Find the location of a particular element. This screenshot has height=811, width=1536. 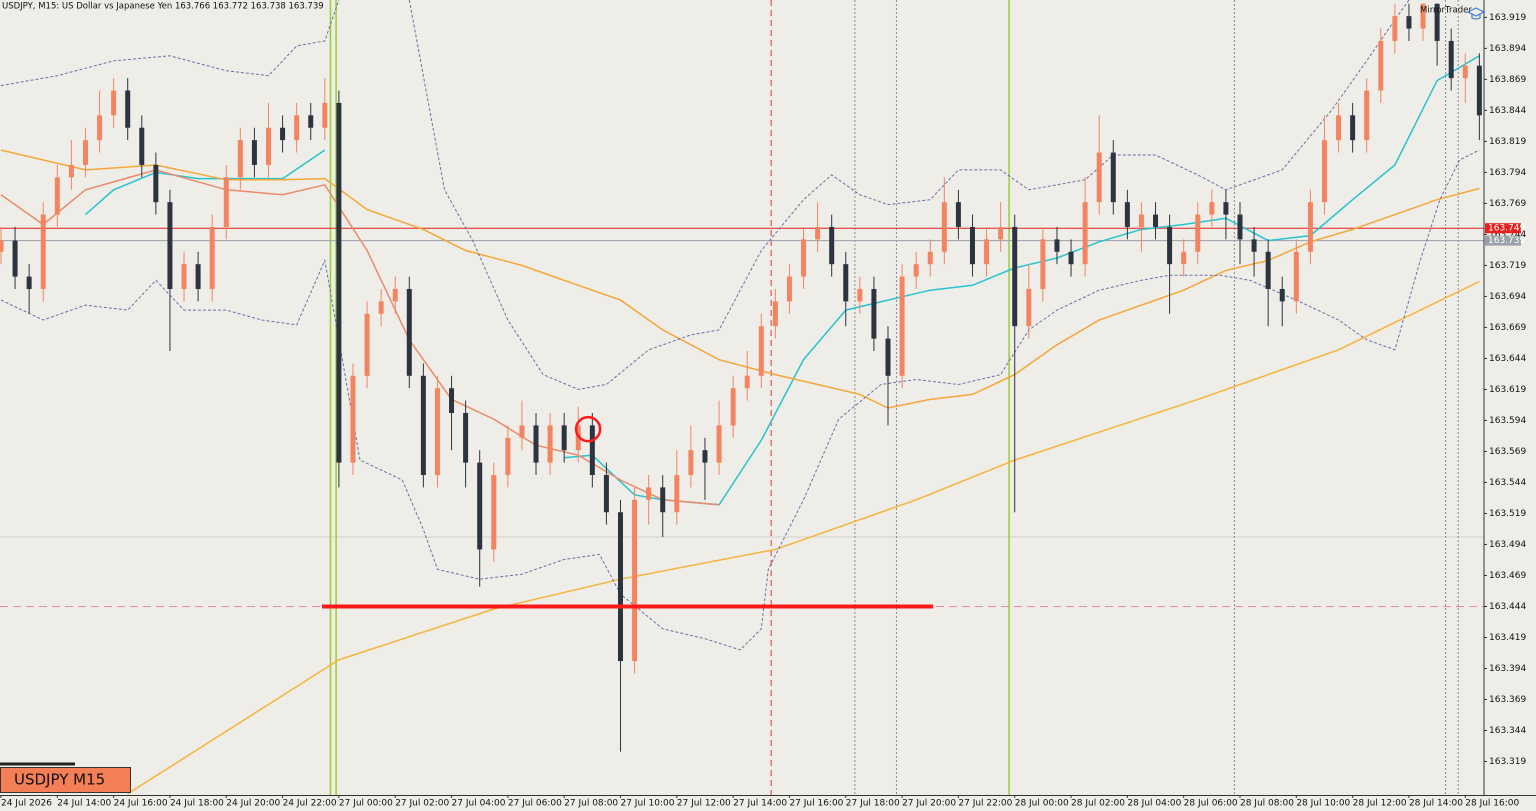

y-tick-label: 163.369 is located at coordinates (1507, 700).